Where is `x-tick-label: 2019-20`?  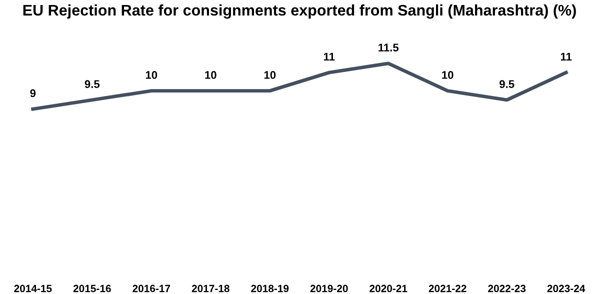
x-tick-label: 2019-20 is located at coordinates (329, 288).